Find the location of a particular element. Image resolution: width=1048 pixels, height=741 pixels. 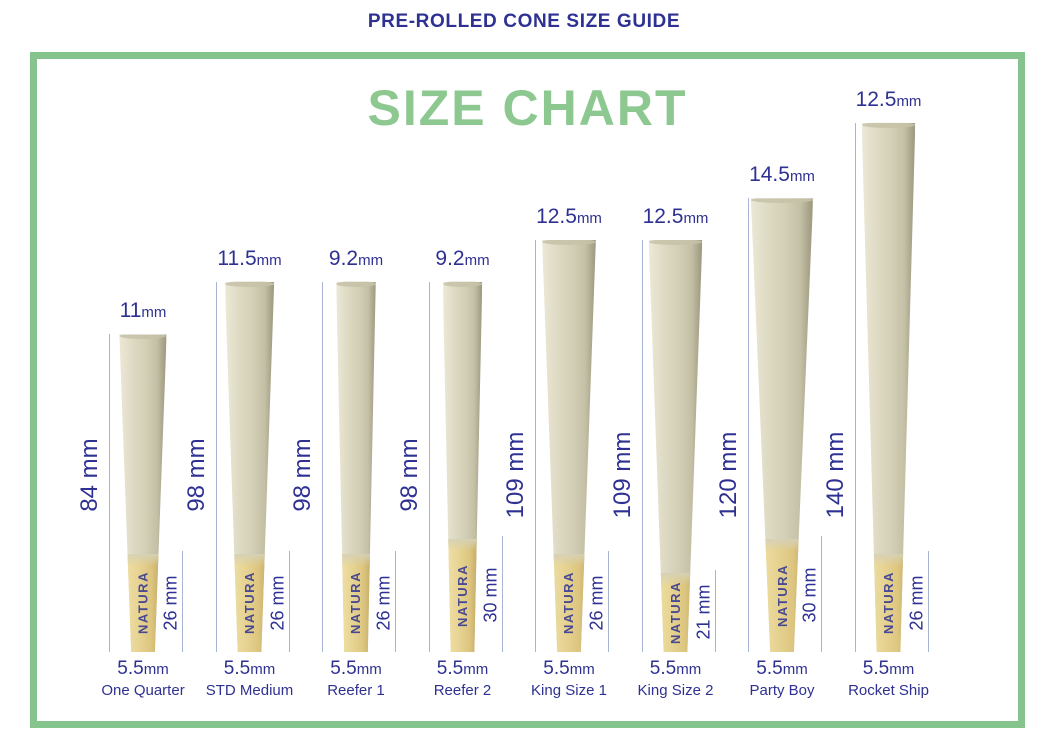

cone-column-reefer-1: 9.2mm 98 mm NATURA 26 mm 5.5mm Reefer 1 is located at coordinates (349, 390).